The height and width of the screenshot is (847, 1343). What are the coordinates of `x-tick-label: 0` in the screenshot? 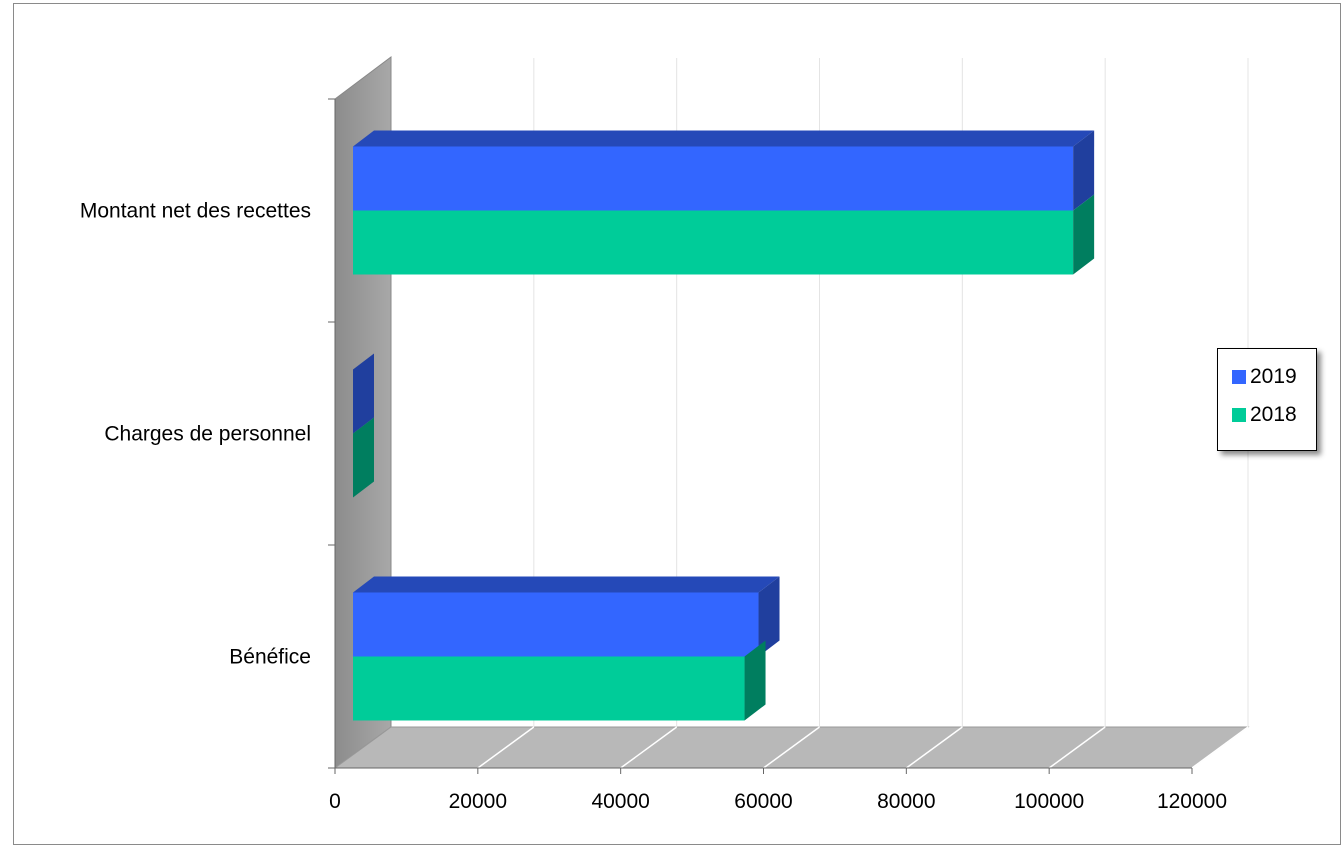 It's located at (335, 801).